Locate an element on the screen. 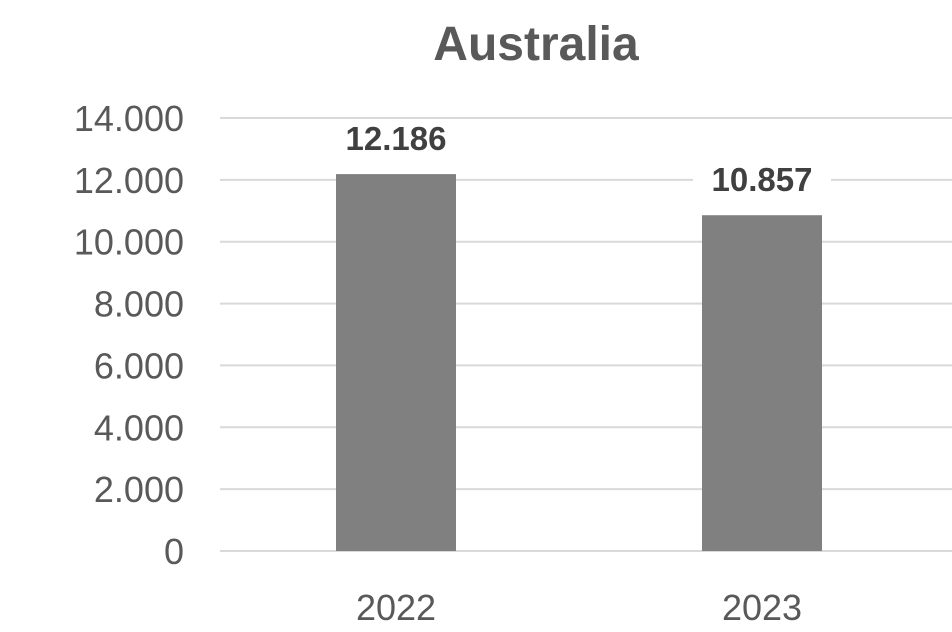 The image size is (952, 632). chart-title: Australia is located at coordinates (536, 44).